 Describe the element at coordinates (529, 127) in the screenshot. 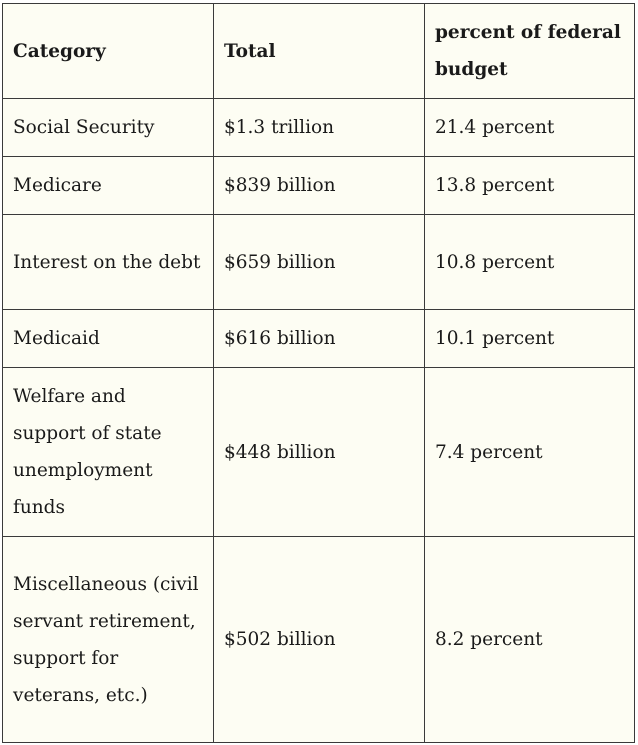

I see `cell-percent: 21.4 percent` at that location.